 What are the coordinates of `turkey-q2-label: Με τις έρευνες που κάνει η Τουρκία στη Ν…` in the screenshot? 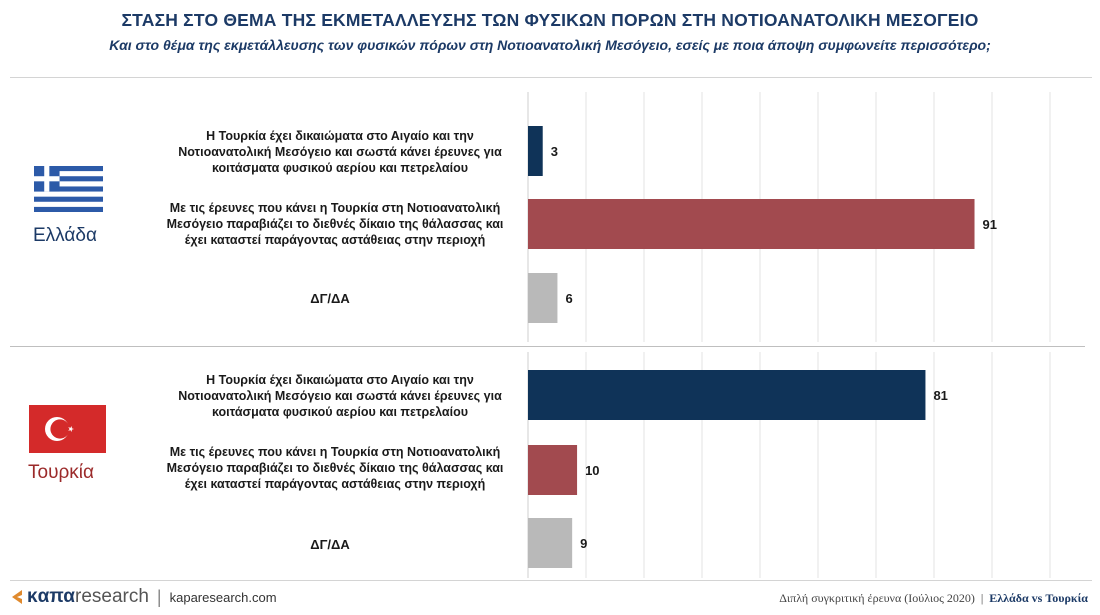 It's located at (335, 468).